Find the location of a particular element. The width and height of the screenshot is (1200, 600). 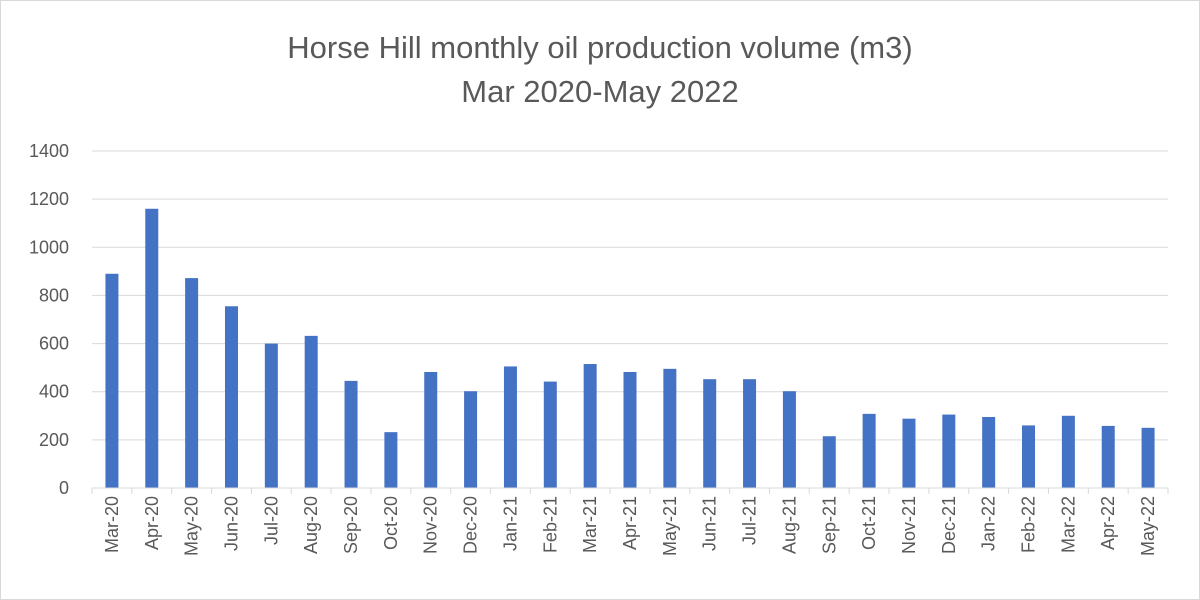

y-tick-label: 1200 is located at coordinates (49, 199).